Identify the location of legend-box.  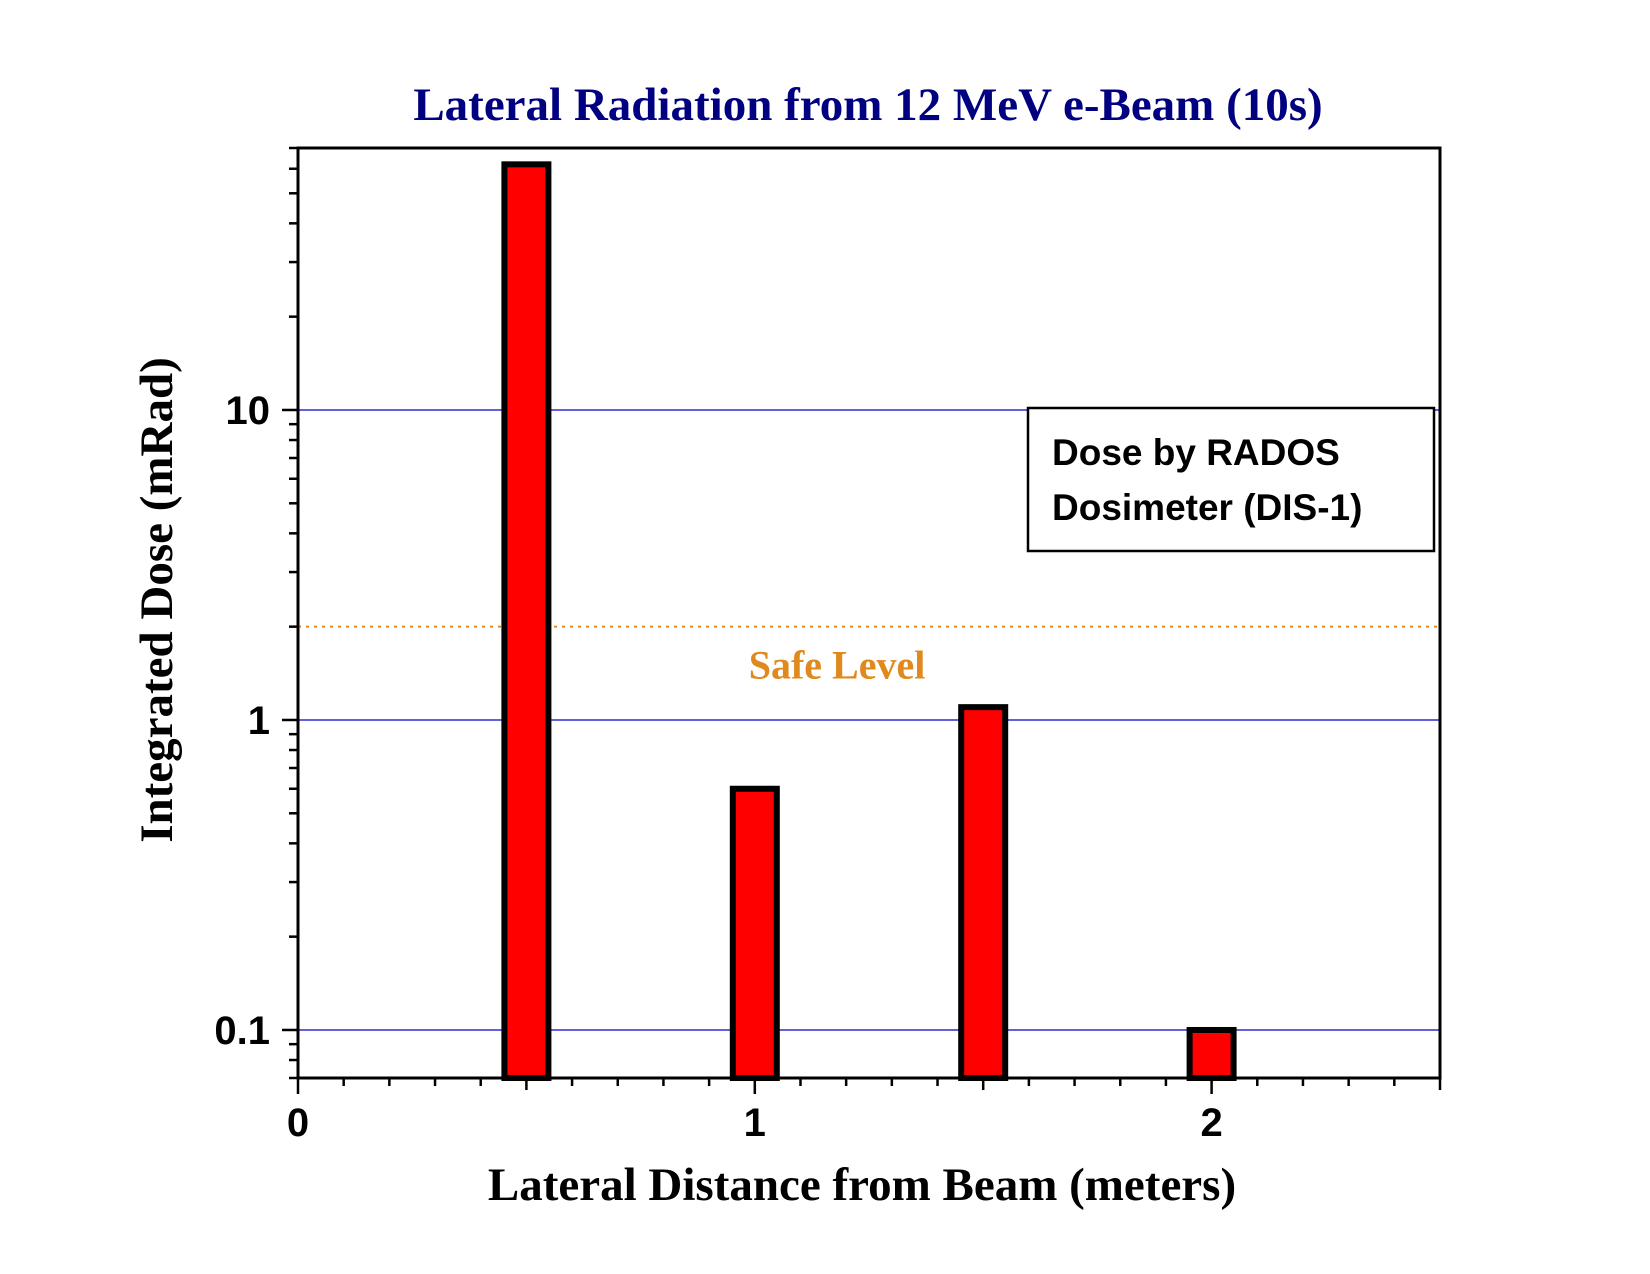
(1231, 479).